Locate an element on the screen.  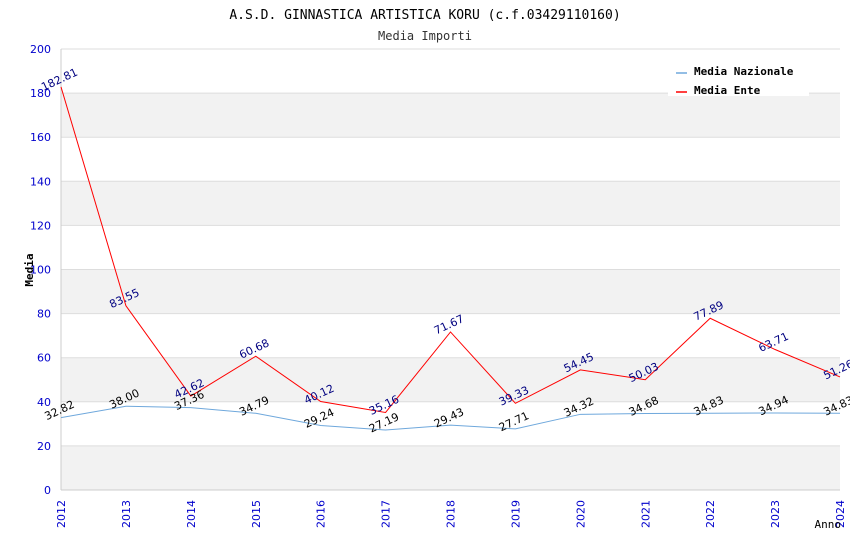
data-label: 63.71 is located at coordinates (774, 342).